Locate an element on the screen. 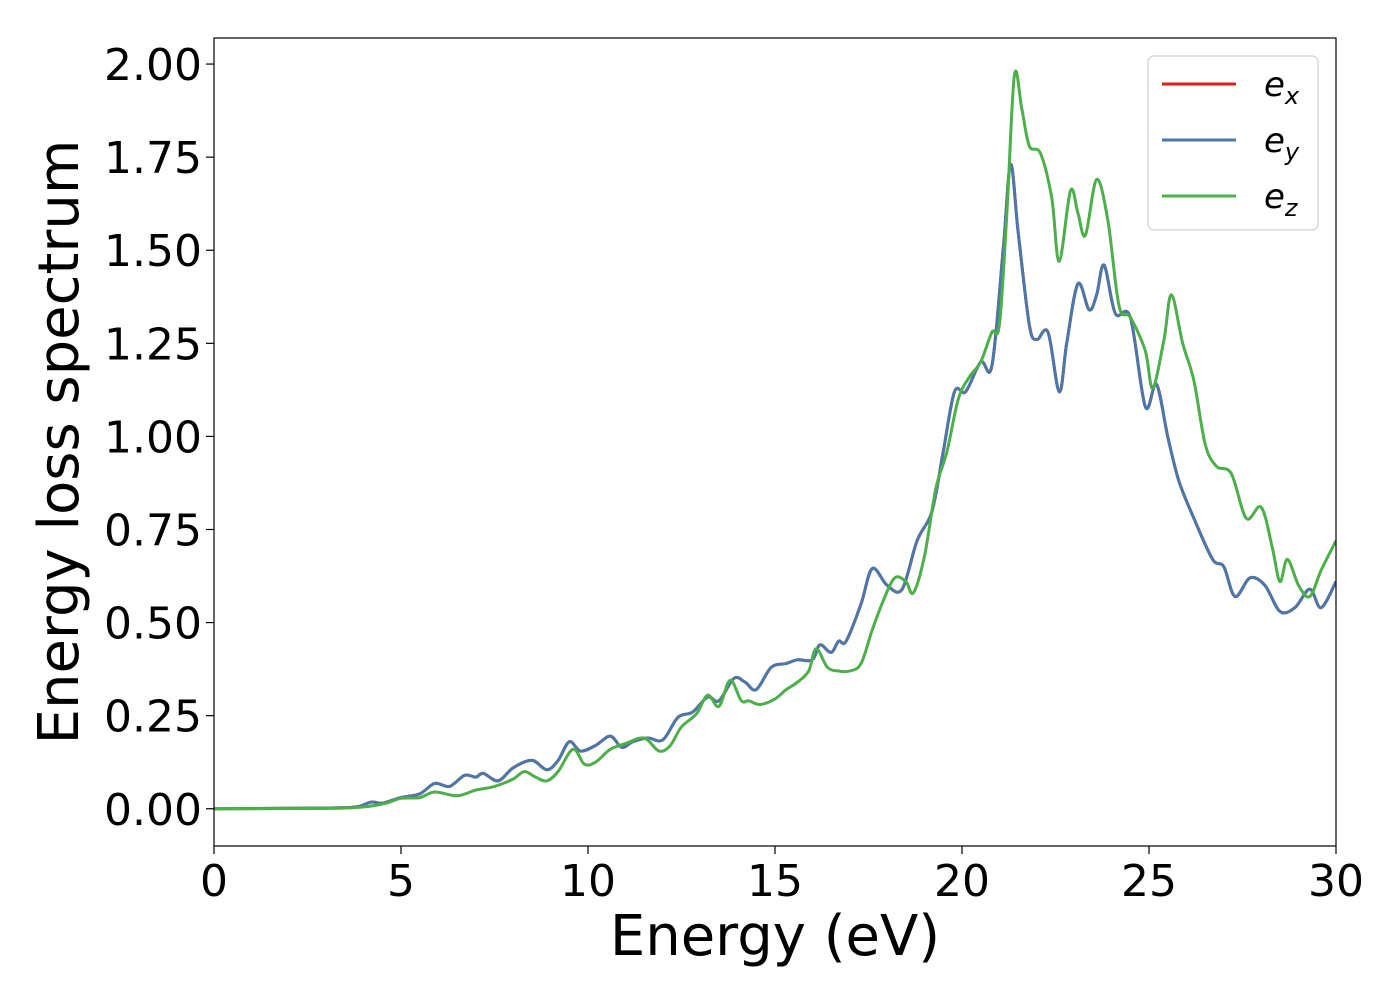 This screenshot has height=1000, width=1400. legend-label-x: ex is located at coordinates (1282, 87).